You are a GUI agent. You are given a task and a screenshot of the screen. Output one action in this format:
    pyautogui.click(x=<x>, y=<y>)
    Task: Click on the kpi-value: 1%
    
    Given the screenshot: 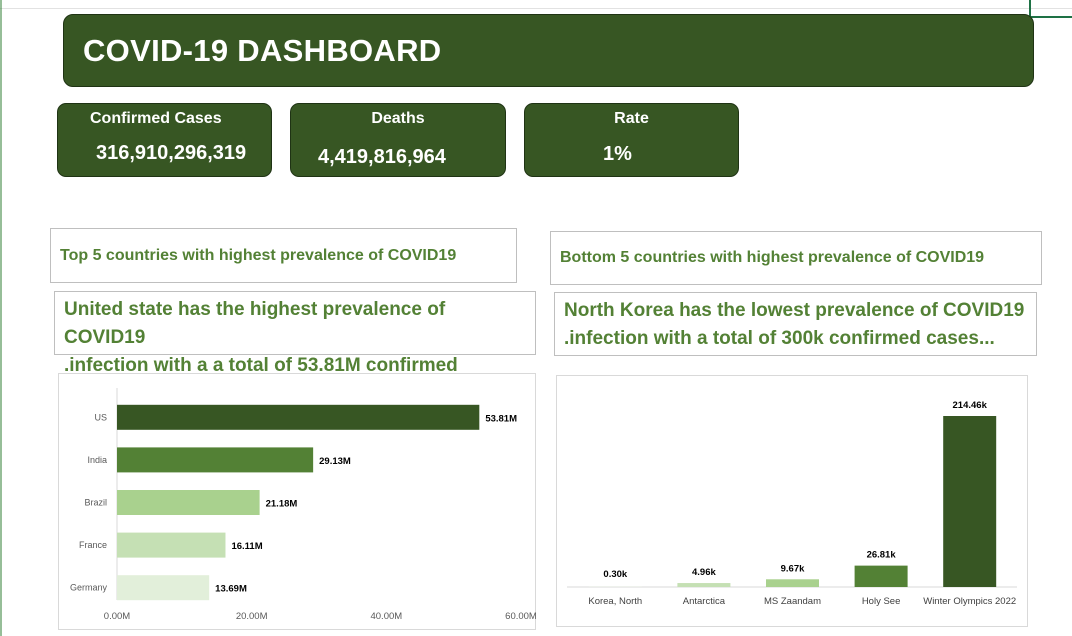 What is the action you would take?
    pyautogui.click(x=617, y=154)
    